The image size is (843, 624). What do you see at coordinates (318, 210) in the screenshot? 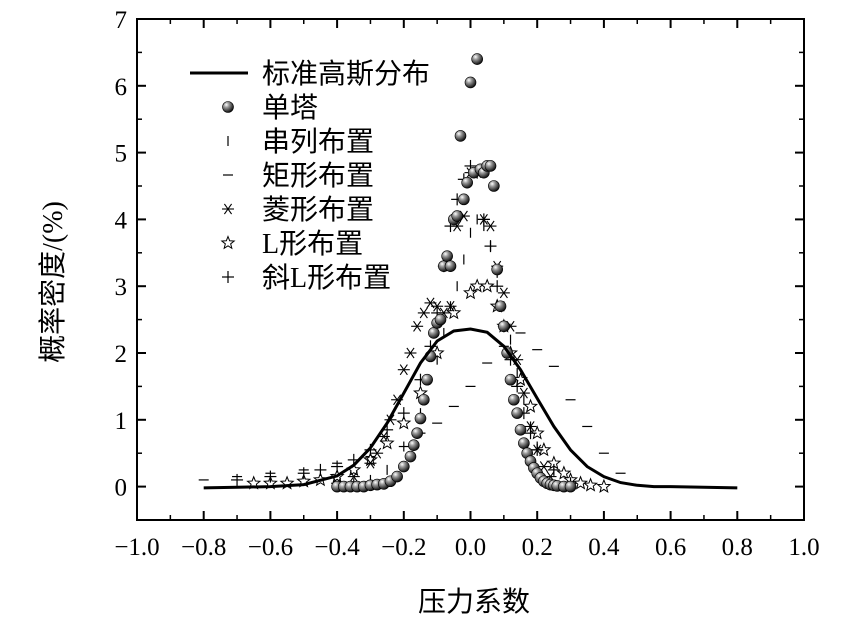
I see `legend-label: 菱形布置` at bounding box center [318, 210].